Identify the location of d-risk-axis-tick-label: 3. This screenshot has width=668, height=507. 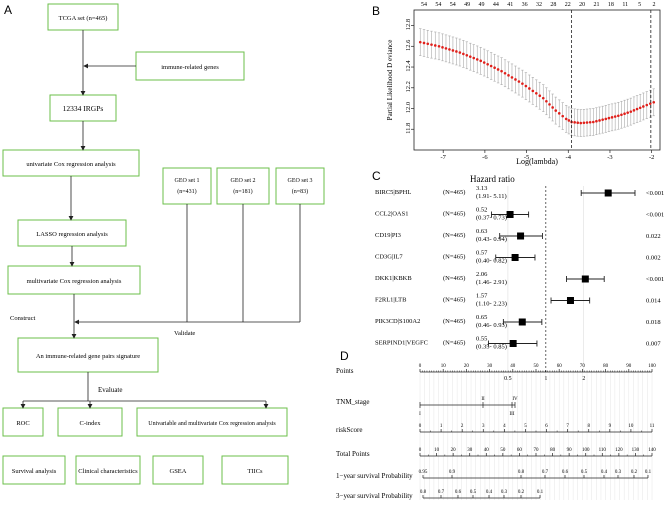
(483, 426).